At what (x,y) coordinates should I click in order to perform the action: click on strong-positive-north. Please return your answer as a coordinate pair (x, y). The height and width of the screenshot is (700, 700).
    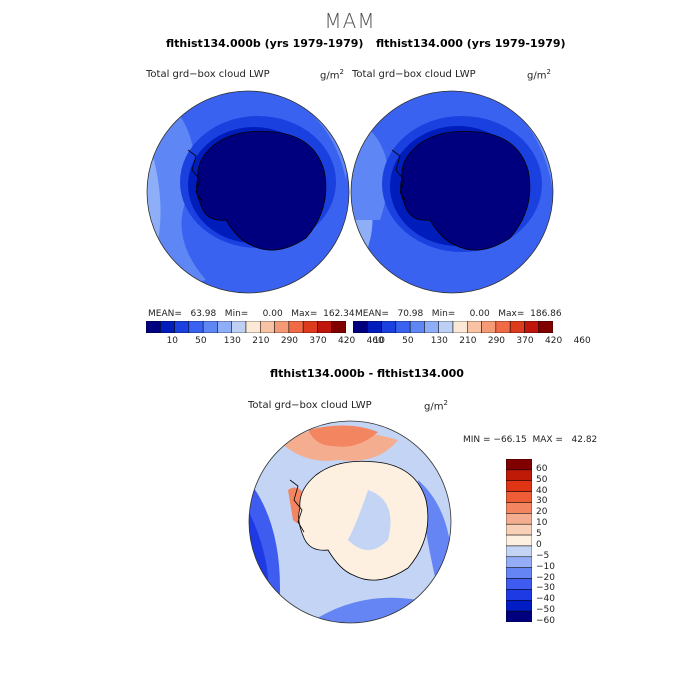
    Looking at the image, I should click on (343, 436).